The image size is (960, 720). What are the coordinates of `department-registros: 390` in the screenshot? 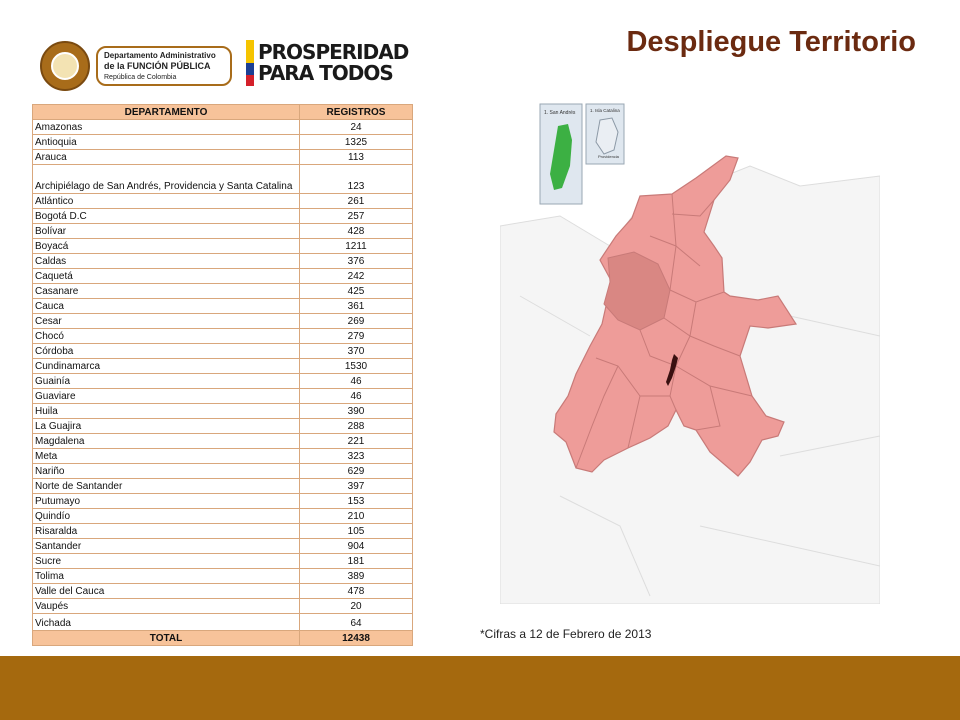 It's located at (356, 411).